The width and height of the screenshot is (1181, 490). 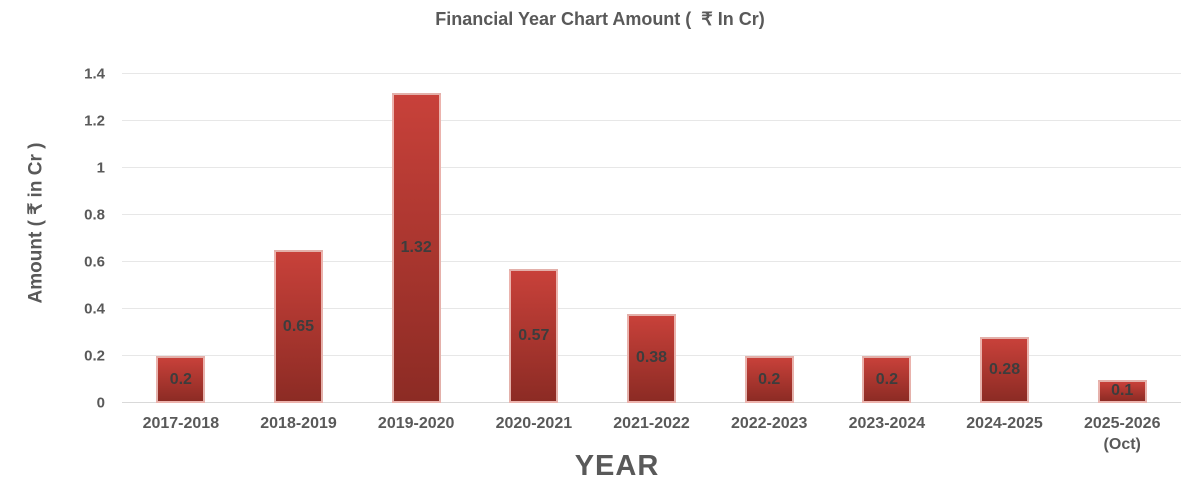 What do you see at coordinates (94, 215) in the screenshot?
I see `y-tick-label: 0.8` at bounding box center [94, 215].